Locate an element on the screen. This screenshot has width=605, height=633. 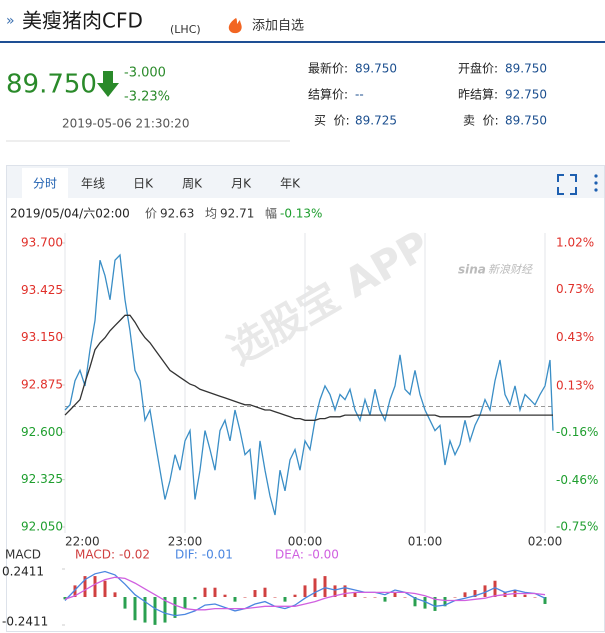
y-tick-label: 92.600 is located at coordinates (42, 432).